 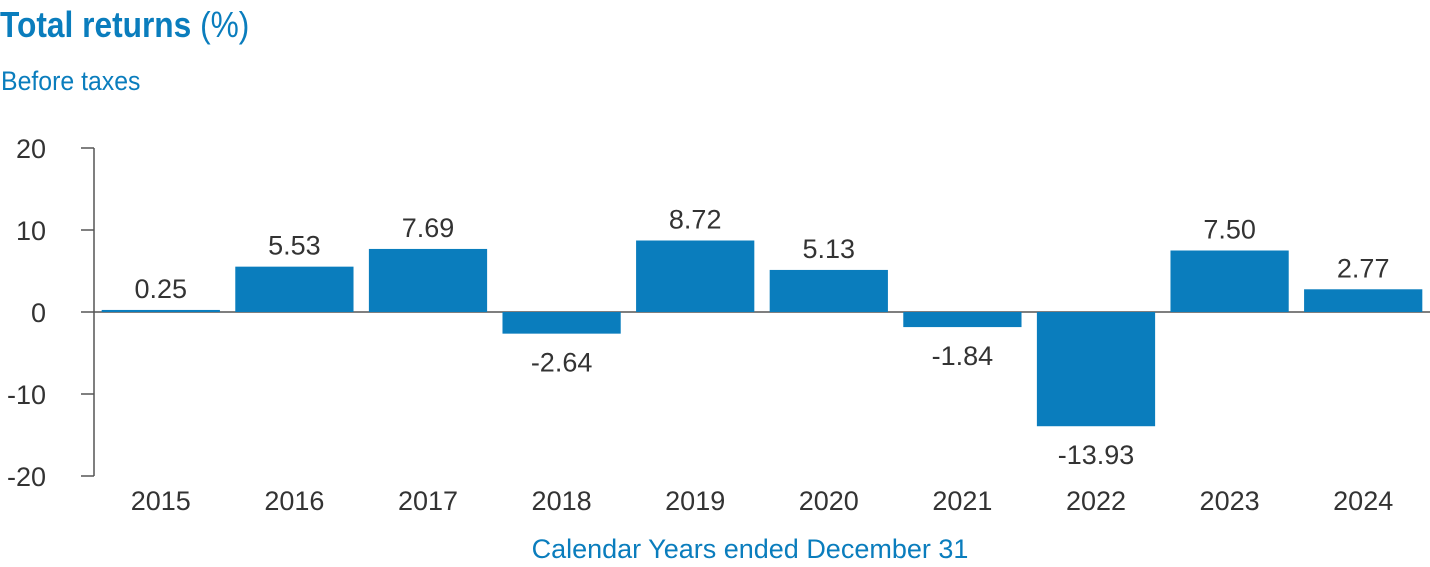 What do you see at coordinates (962, 501) in the screenshot?
I see `x-tick-label: 2021` at bounding box center [962, 501].